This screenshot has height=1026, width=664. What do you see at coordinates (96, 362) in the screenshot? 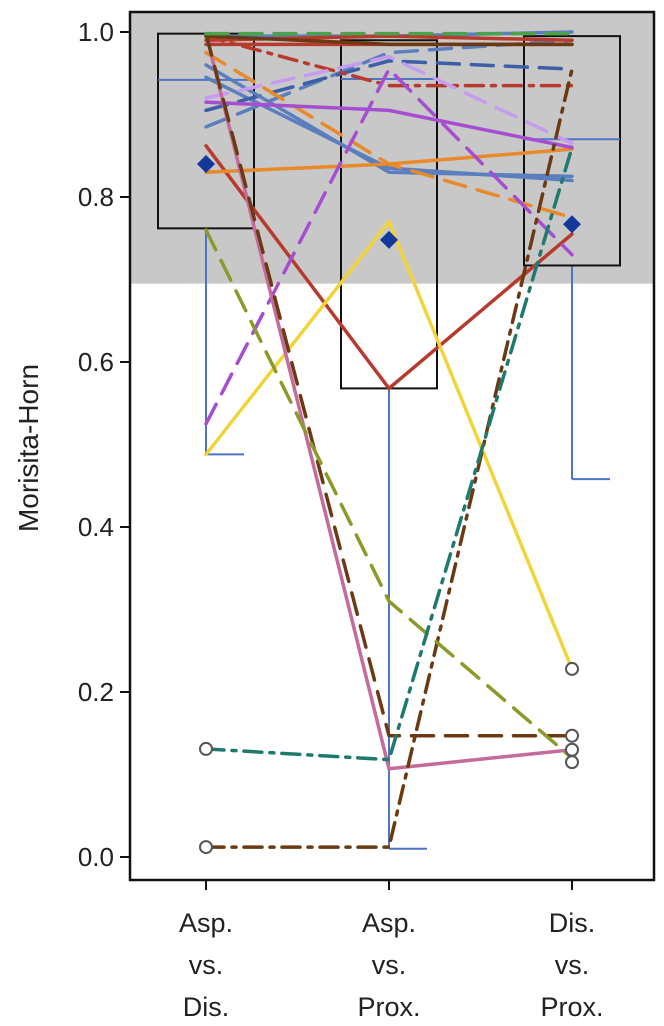
I see `y-tick-label: 0.6` at bounding box center [96, 362].